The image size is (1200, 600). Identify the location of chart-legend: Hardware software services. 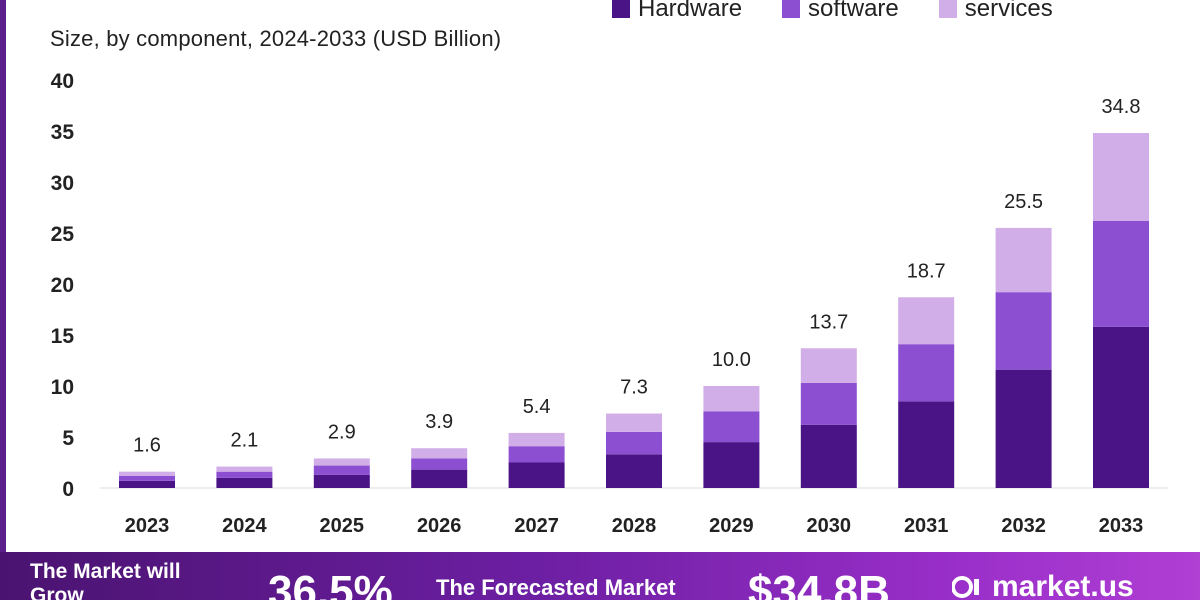
(832, 11).